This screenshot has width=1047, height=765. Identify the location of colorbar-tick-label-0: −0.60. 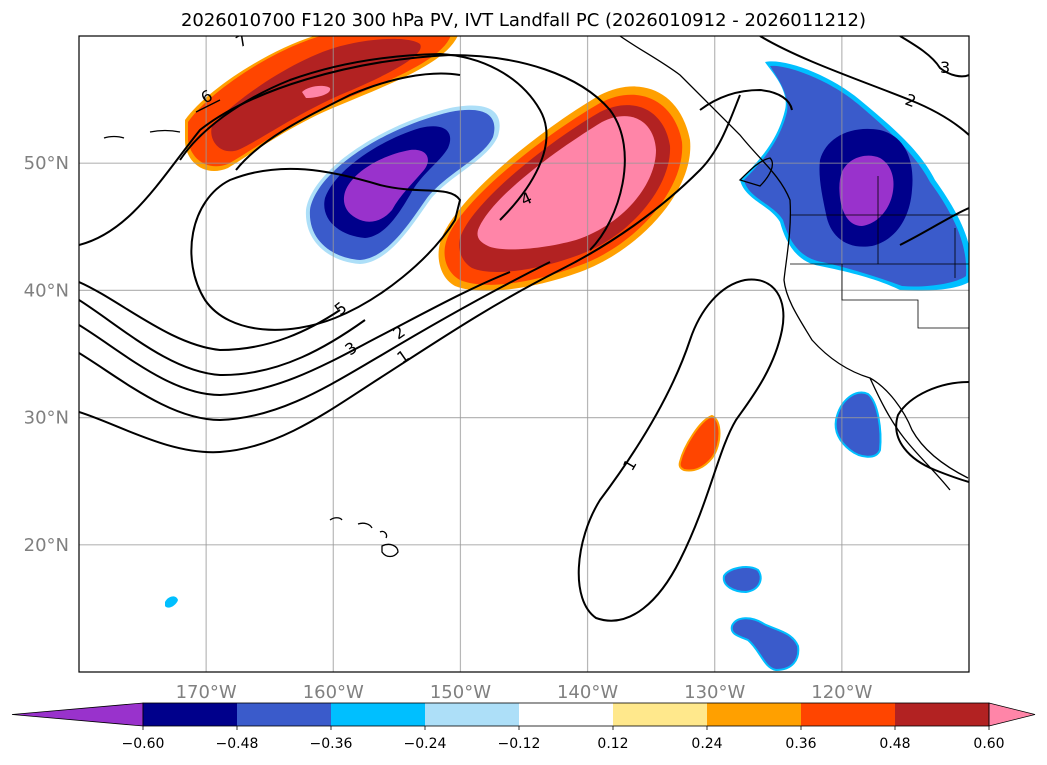
(143, 744).